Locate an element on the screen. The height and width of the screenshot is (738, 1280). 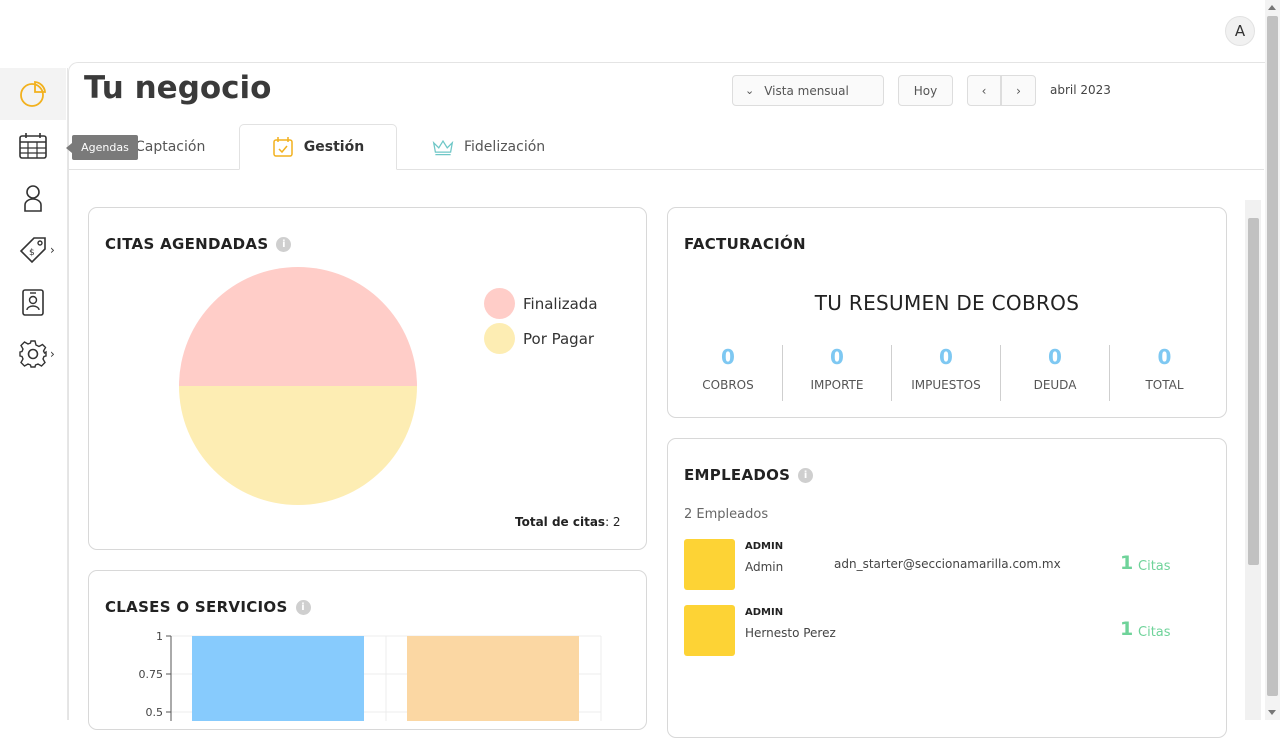
sidebar-item-dashboard is located at coordinates (33, 94).